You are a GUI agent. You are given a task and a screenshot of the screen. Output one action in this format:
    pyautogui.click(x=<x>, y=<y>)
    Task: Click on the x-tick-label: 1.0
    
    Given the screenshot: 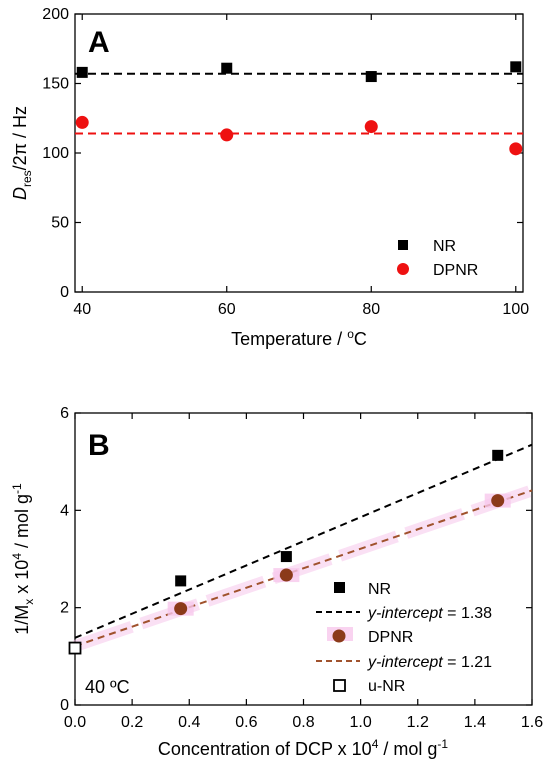 What is the action you would take?
    pyautogui.click(x=361, y=722)
    